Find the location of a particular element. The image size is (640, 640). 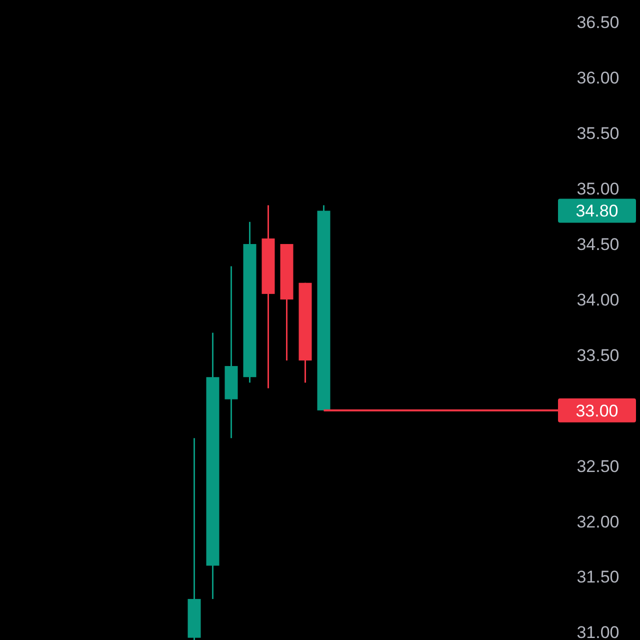

y-tick-label: 36.50 is located at coordinates (598, 22).